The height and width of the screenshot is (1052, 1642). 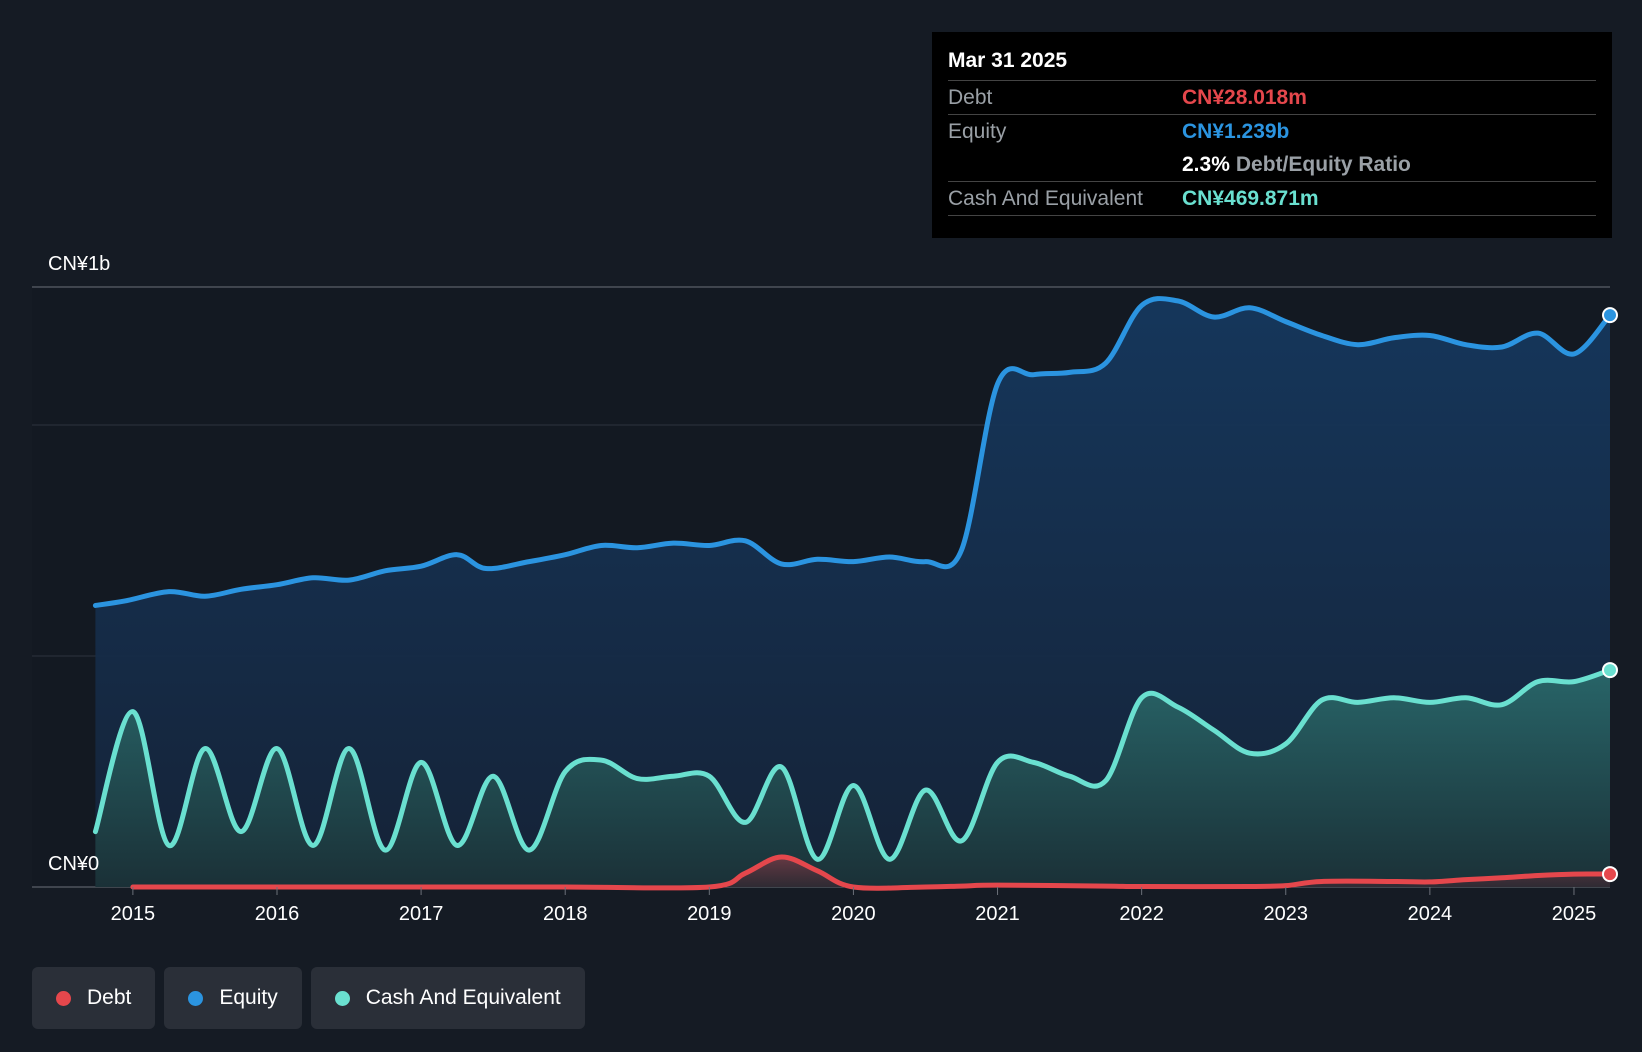 I want to click on x-tick-label: 2018, so click(x=565, y=914).